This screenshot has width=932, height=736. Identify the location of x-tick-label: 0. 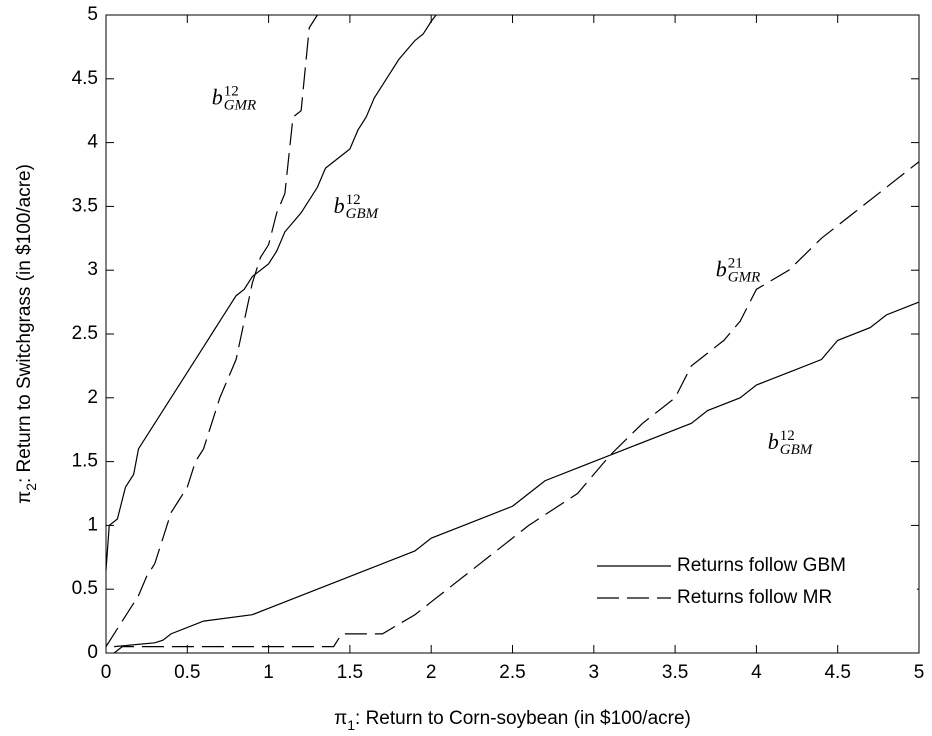
(106, 672).